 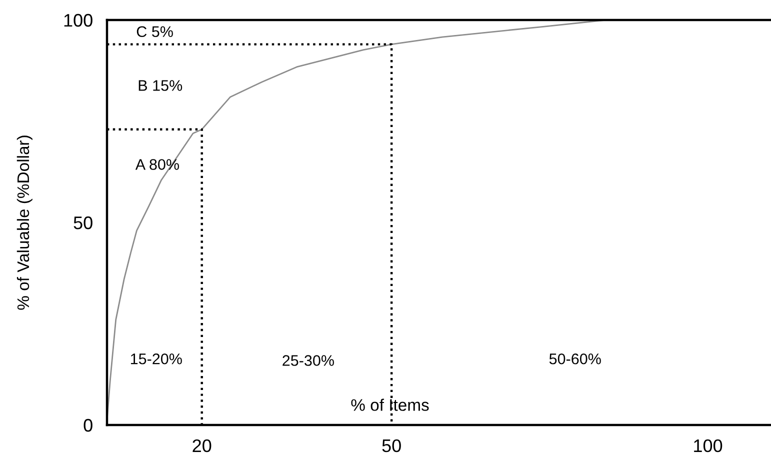 What do you see at coordinates (88, 425) in the screenshot?
I see `y-tick-label: 0` at bounding box center [88, 425].